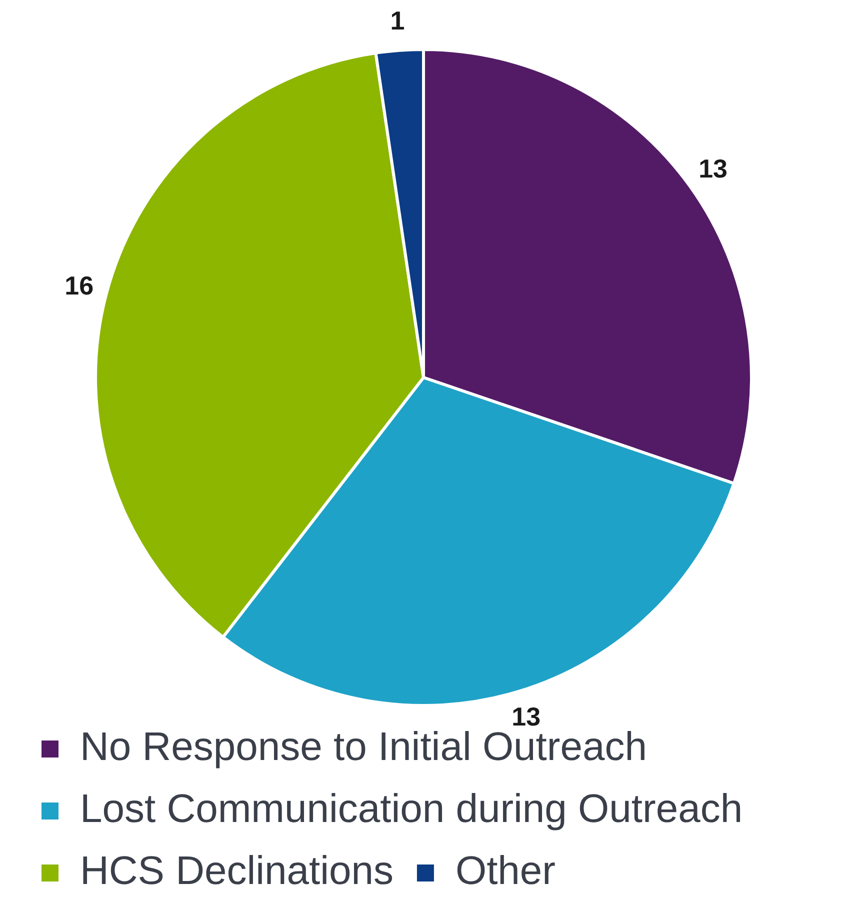  Describe the element at coordinates (397, 21) in the screenshot. I see `data-label: 1` at that location.